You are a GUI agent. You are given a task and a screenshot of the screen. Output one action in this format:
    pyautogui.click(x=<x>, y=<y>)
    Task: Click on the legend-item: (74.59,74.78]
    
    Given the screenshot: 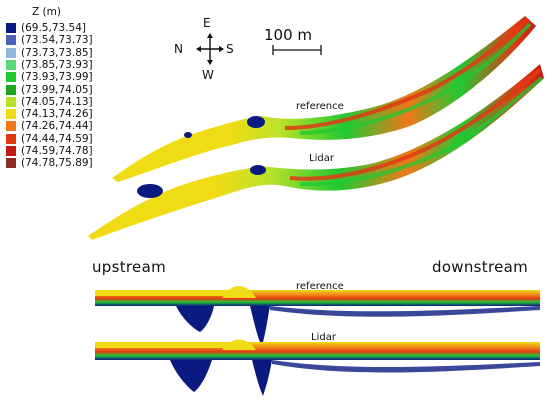 What is the action you would take?
    pyautogui.click(x=49, y=151)
    